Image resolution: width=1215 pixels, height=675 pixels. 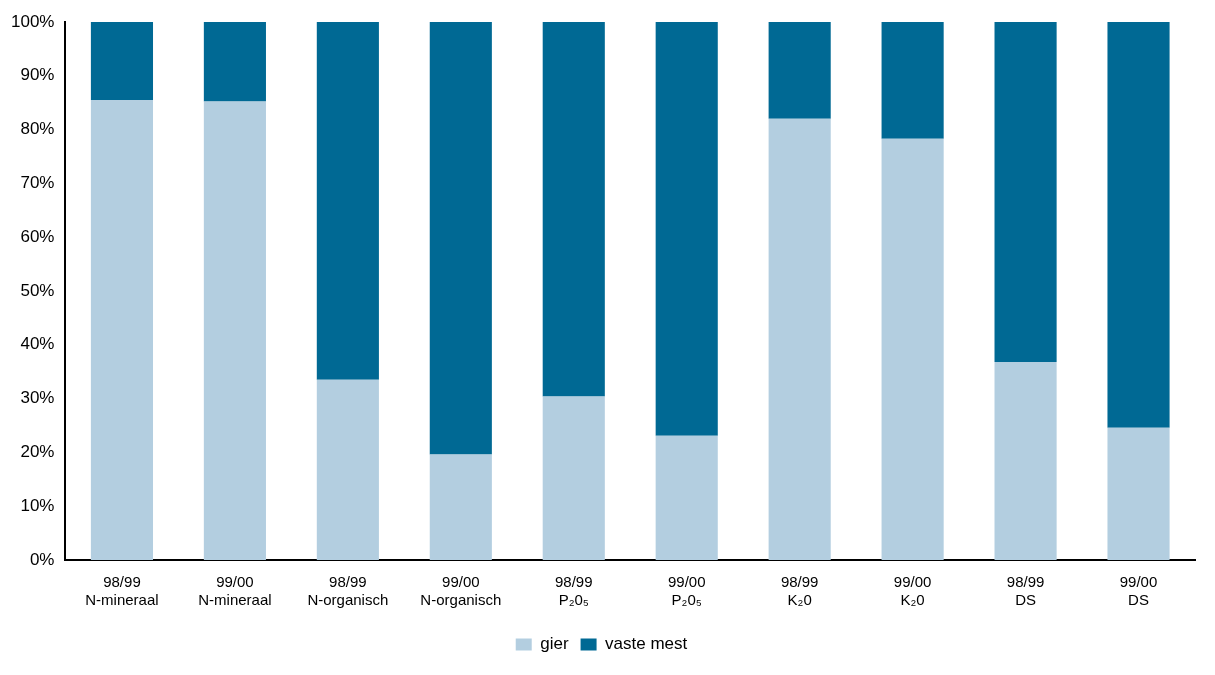 I want to click on x-tick-label: 99/00 DS, so click(x=1138, y=591).